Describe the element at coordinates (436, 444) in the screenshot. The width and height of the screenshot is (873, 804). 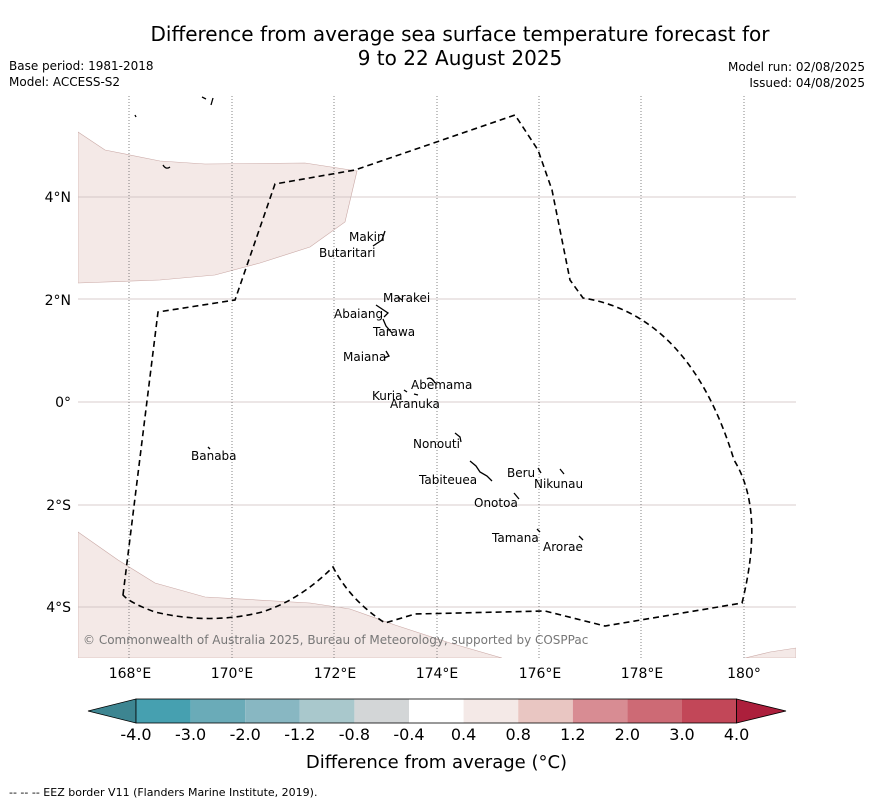
I see `island-label-nonouti: Nonouti` at that location.